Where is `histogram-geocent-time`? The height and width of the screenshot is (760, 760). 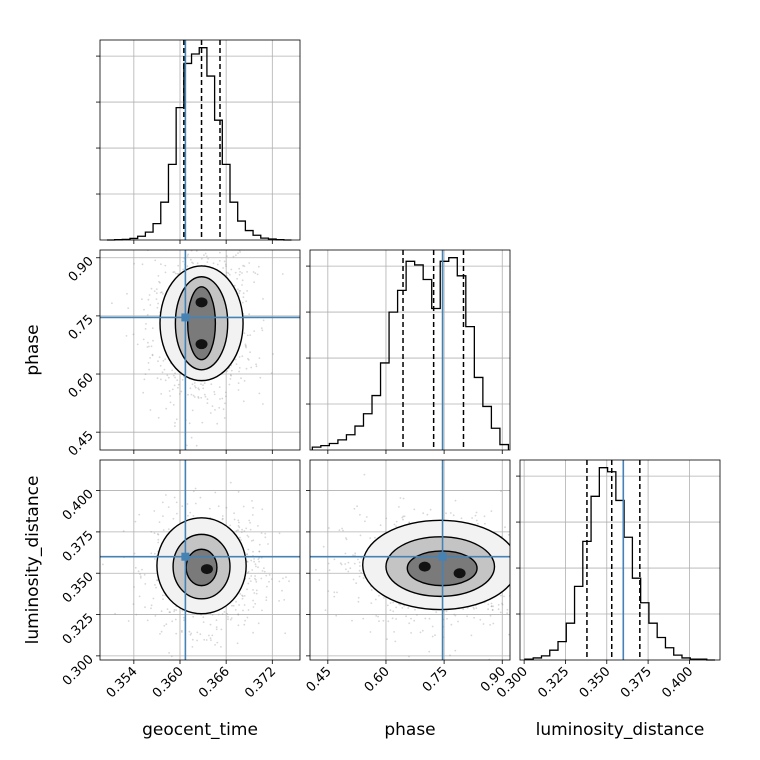
histogram-geocent-time is located at coordinates (199, 144).